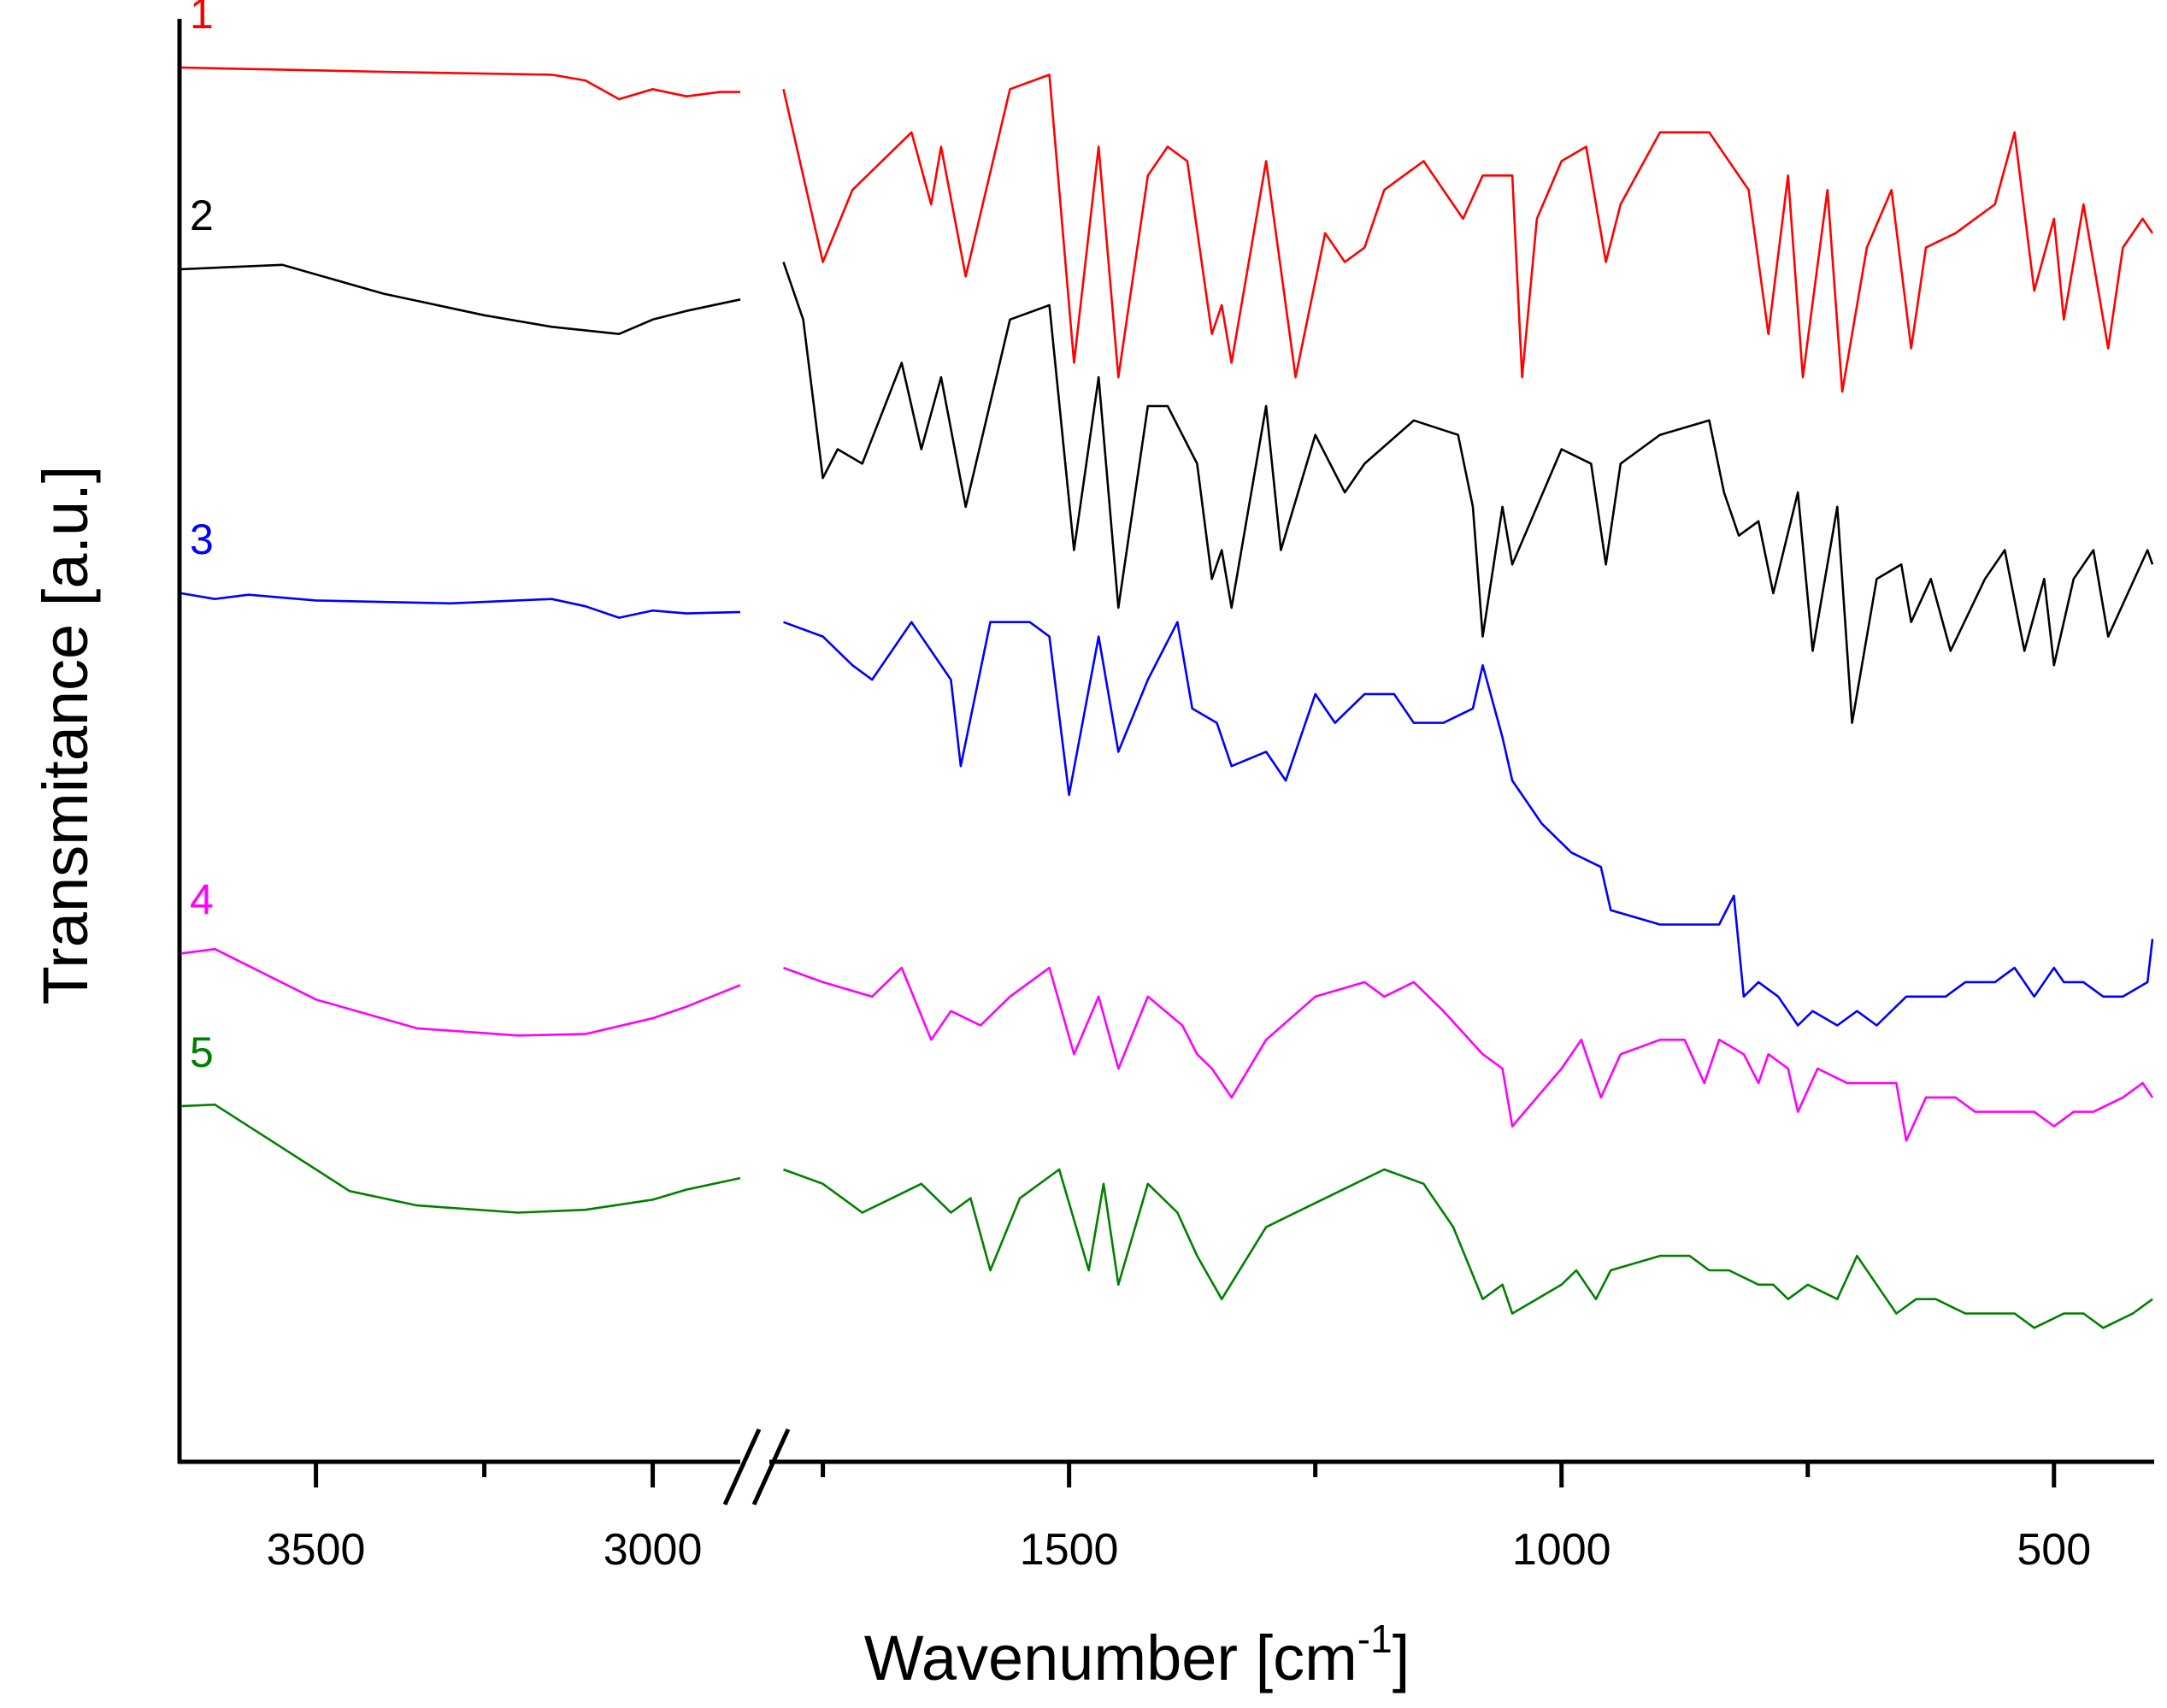 The width and height of the screenshot is (2167, 1708). I want to click on series-4: 4, so click(1167, 1009).